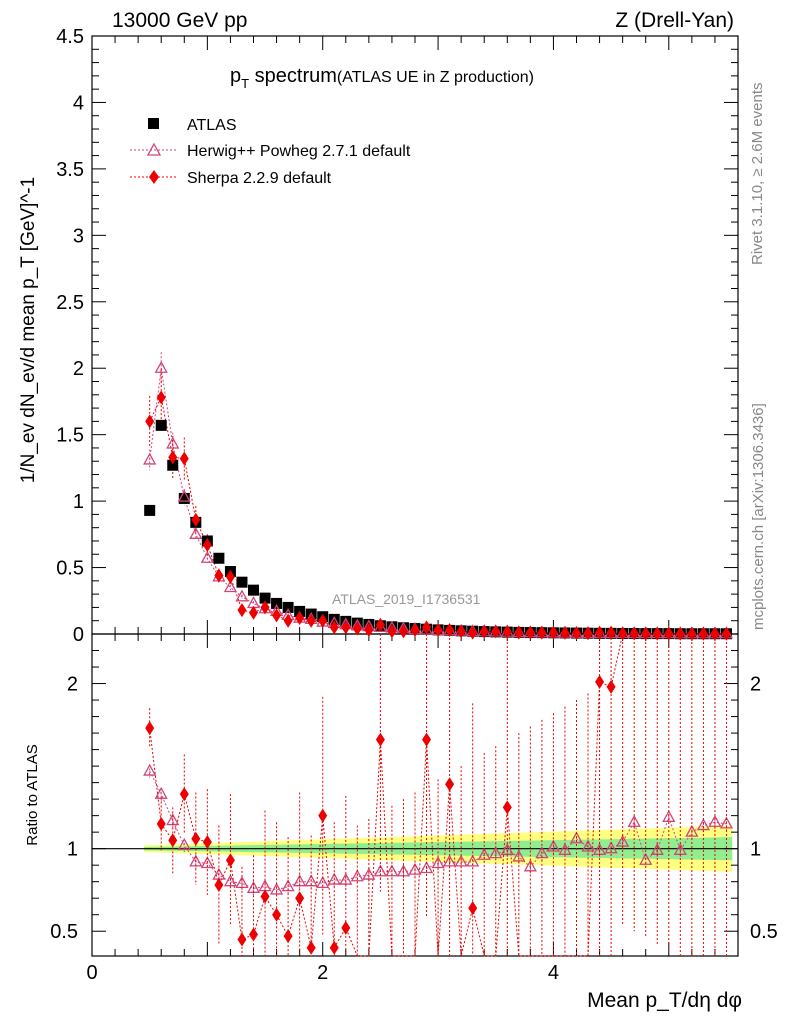  Describe the element at coordinates (32, 794) in the screenshot. I see `ratio-y-axis-title: Ratio to ATLAS` at that location.